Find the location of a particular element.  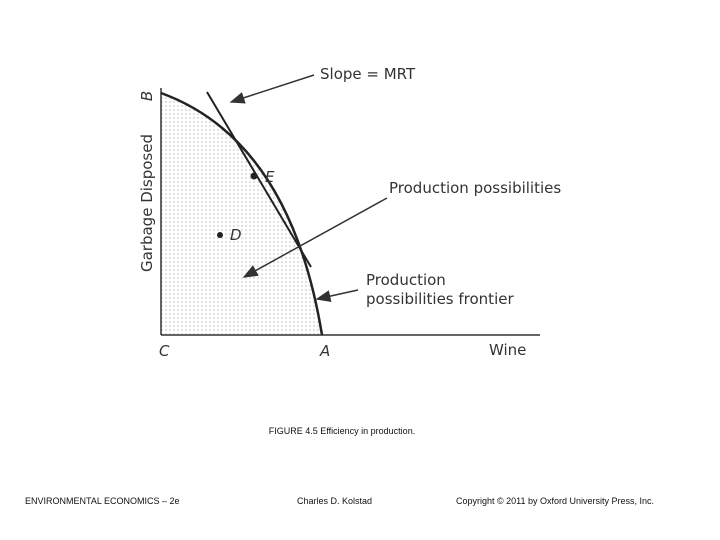

point-label: D is located at coordinates (236, 235).